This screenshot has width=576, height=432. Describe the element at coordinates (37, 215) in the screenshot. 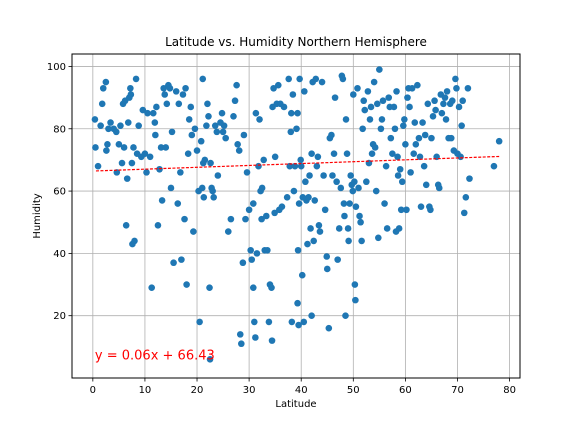

I see `y-axis-label: Humidity` at that location.